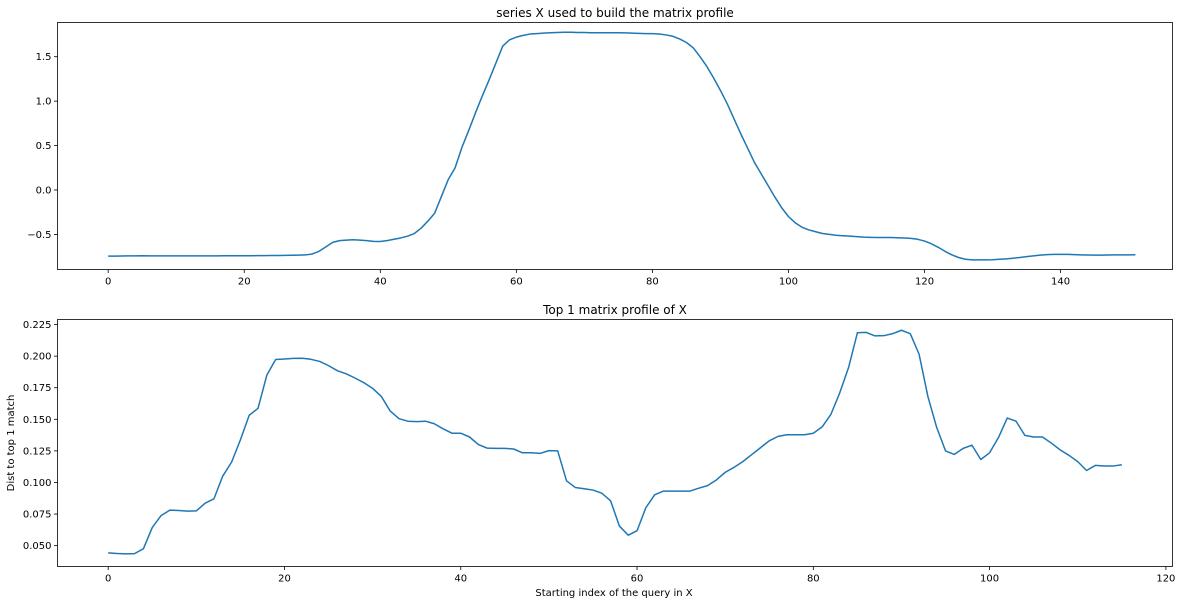 The width and height of the screenshot is (1182, 608). Describe the element at coordinates (37, 388) in the screenshot. I see `y-tick-label: 0.175` at that location.